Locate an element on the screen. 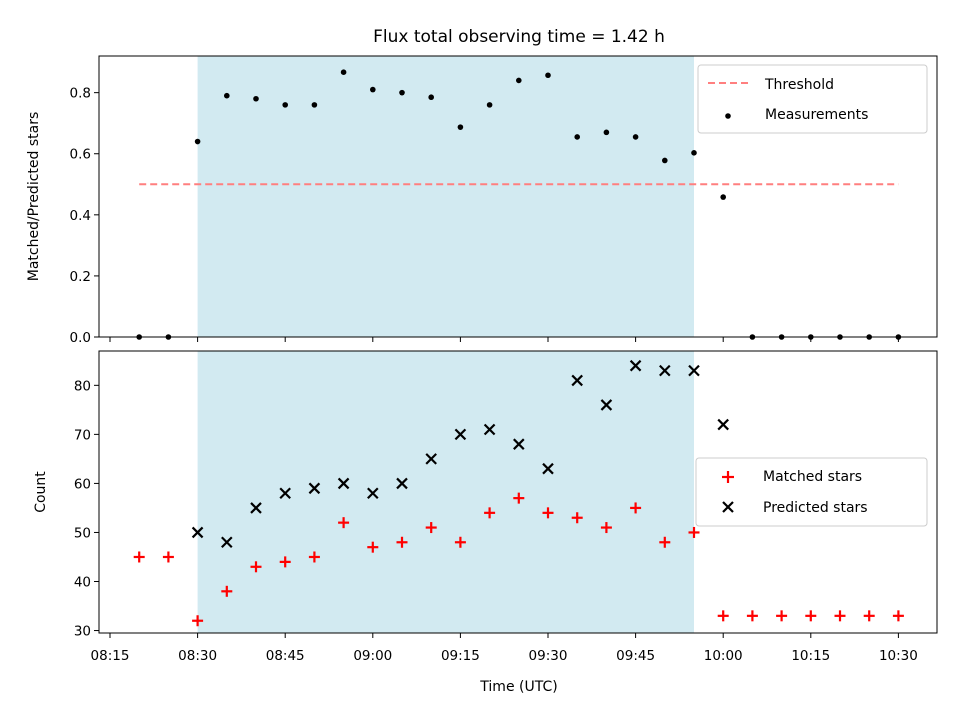 Image resolution: width=960 pixels, height=724 pixels. y-tick-label: 80 is located at coordinates (82, 386).